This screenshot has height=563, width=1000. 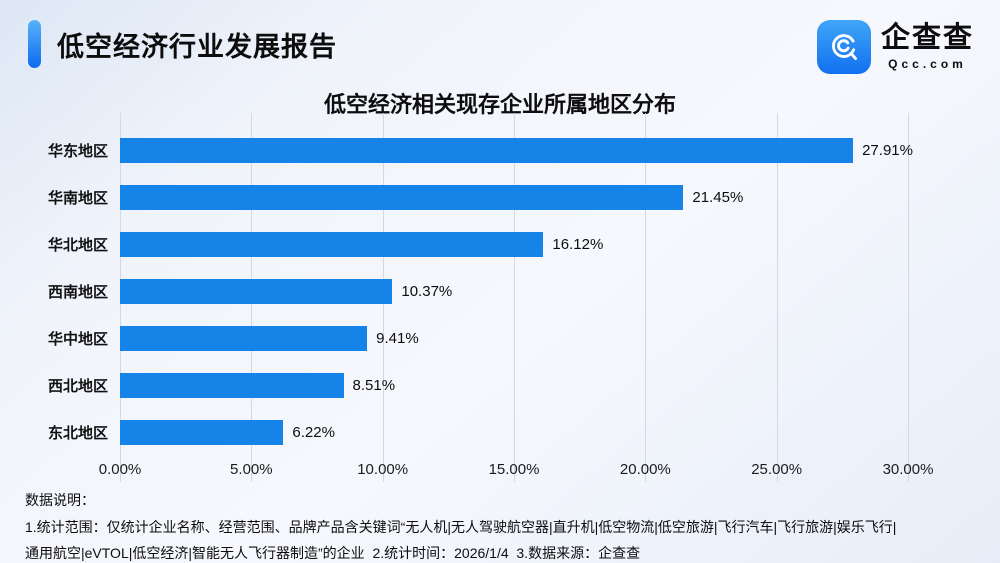 I want to click on chart-title: 低空经济相关现存企业所属地区分布, so click(x=499, y=104).